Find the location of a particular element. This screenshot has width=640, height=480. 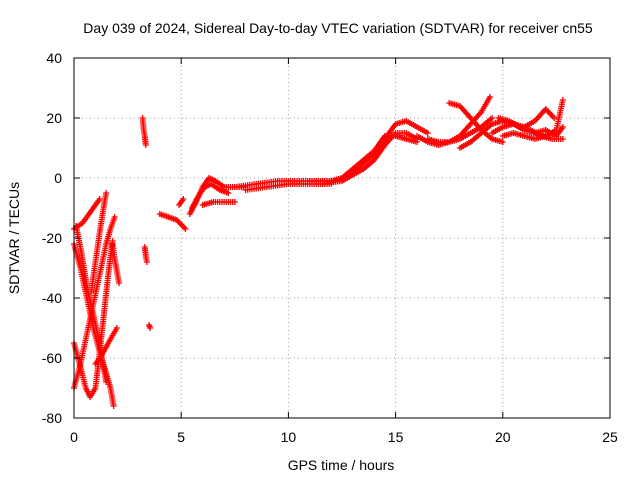

x-tick-label: 15 is located at coordinates (396, 437).